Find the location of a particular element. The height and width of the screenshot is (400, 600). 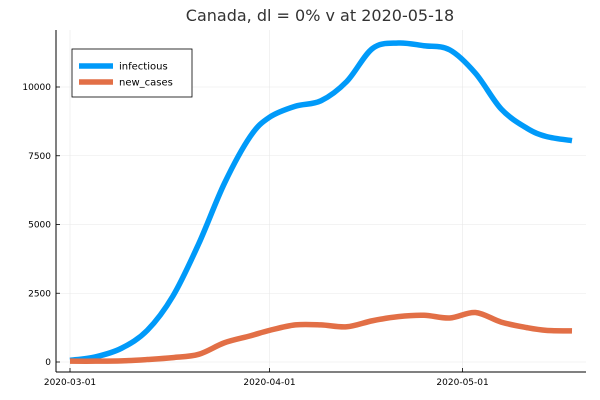

legend-box is located at coordinates (132, 73).